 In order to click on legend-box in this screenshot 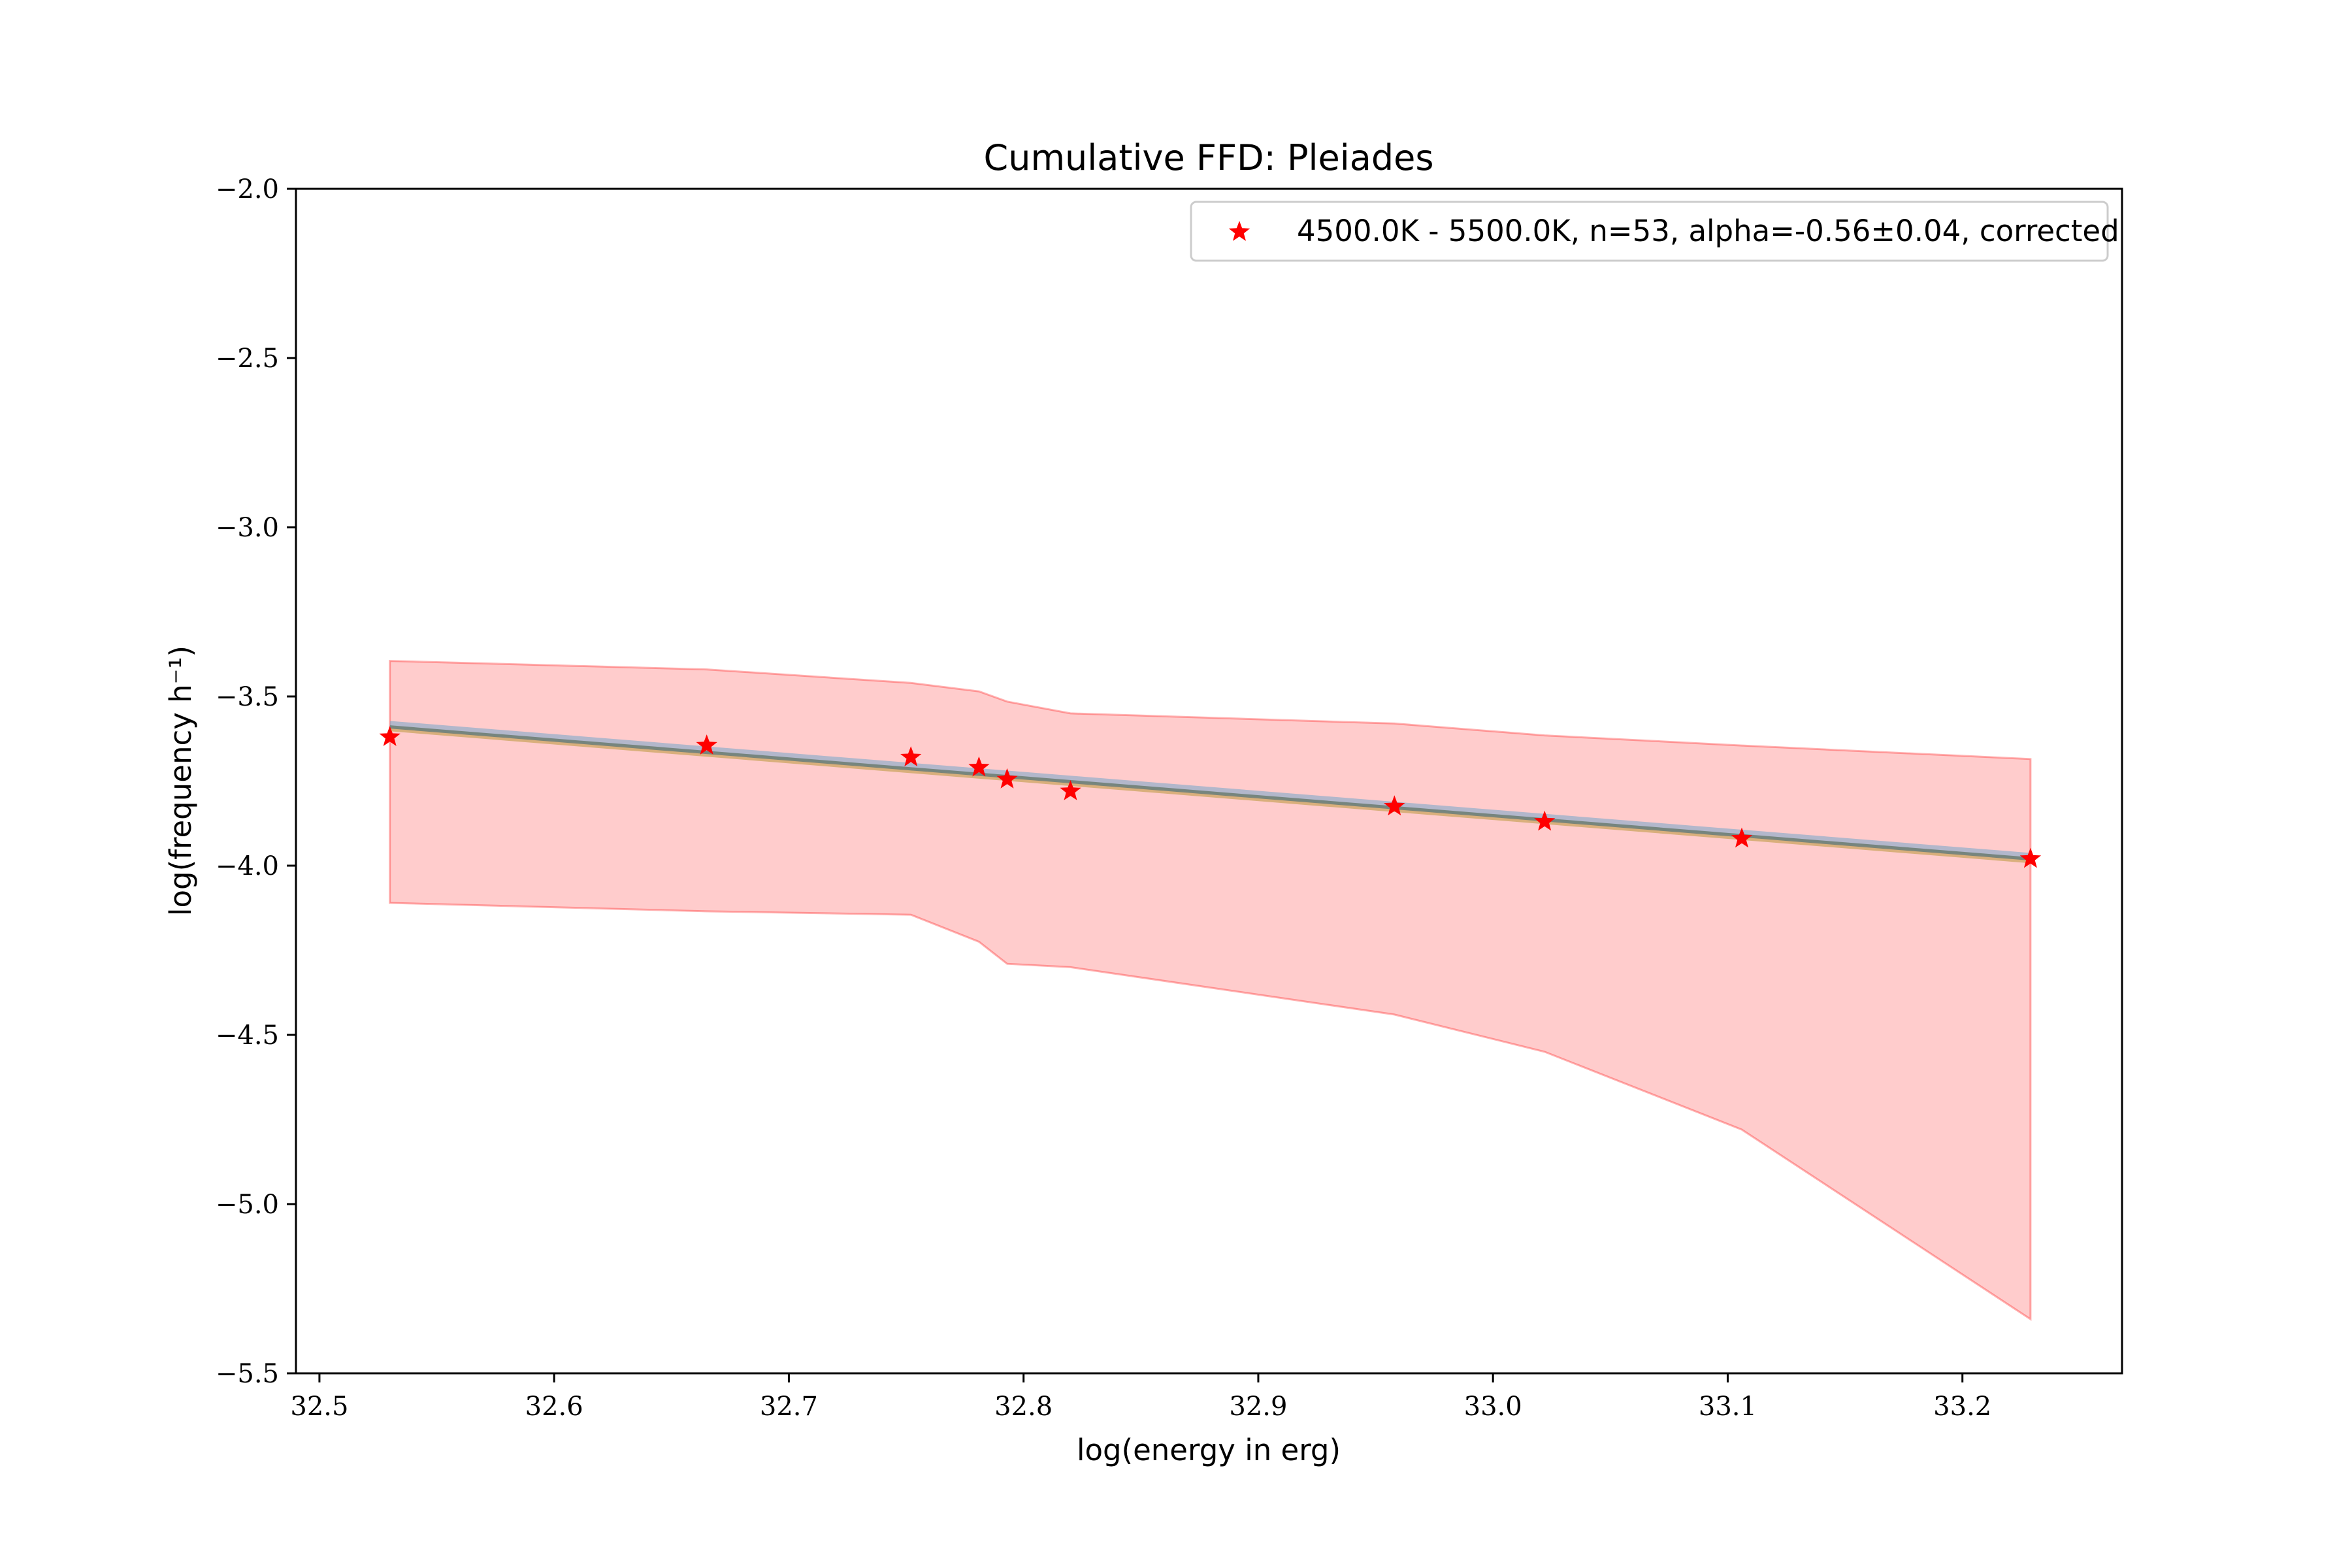, I will do `click(1649, 231)`.